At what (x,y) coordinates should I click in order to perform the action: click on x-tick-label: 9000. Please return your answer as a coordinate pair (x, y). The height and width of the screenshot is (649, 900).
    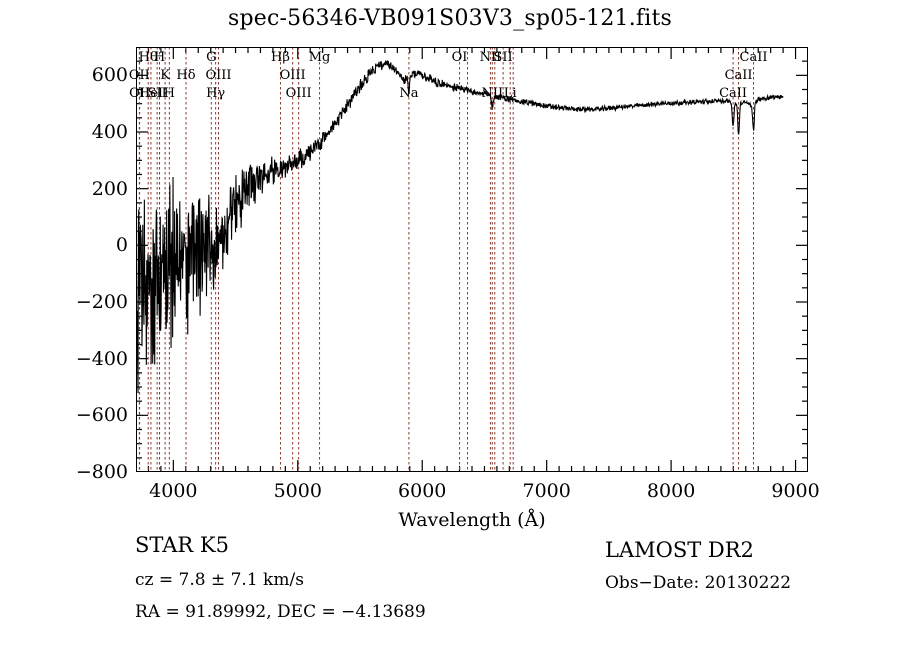
    Looking at the image, I should click on (795, 491).